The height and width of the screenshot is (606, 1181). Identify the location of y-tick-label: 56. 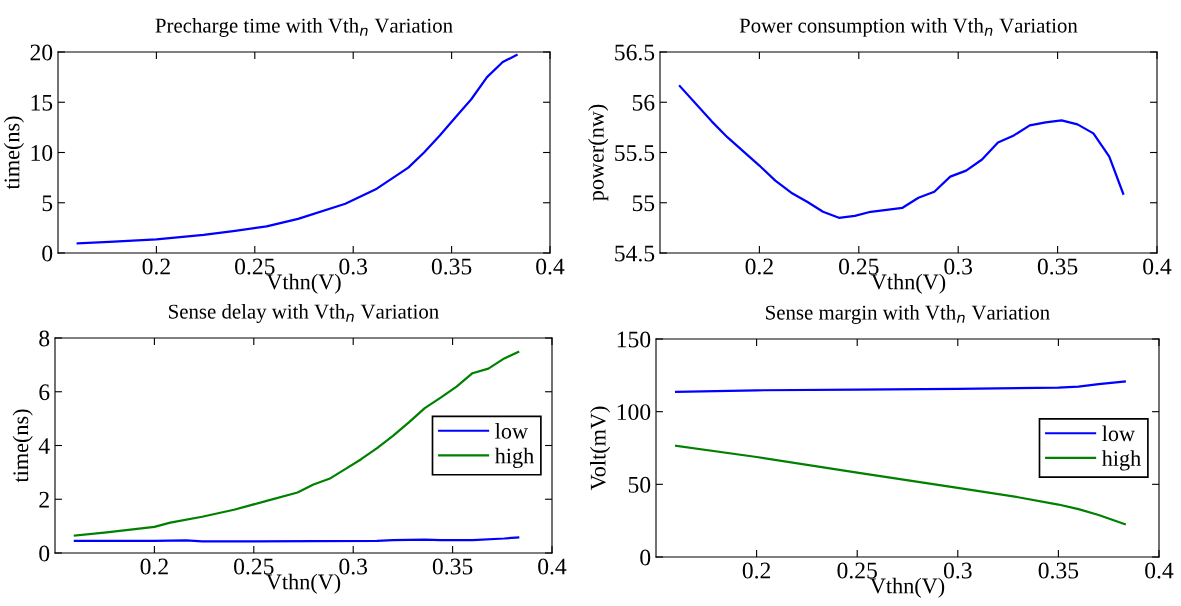
(643, 102).